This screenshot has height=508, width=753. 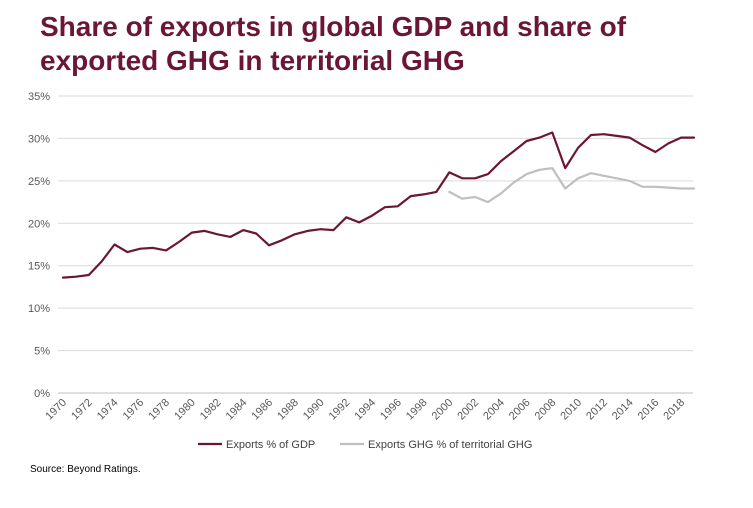 I want to click on y-tick-label: 25%, so click(x=39, y=182).